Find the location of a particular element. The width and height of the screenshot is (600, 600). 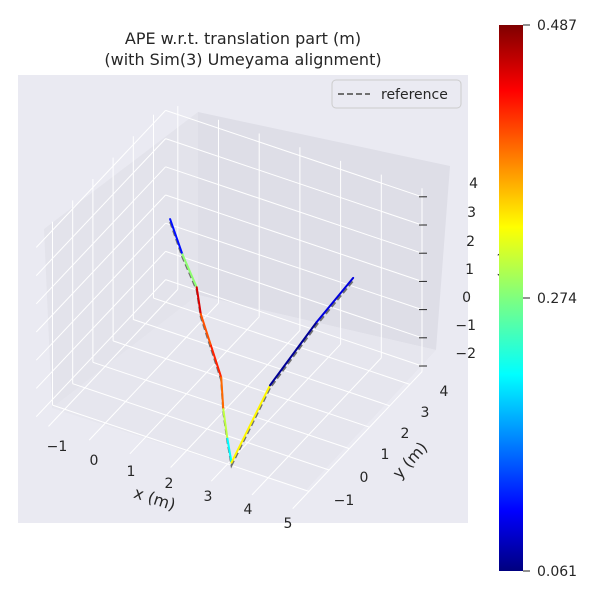

y-tick-label: 1 is located at coordinates (385, 455).